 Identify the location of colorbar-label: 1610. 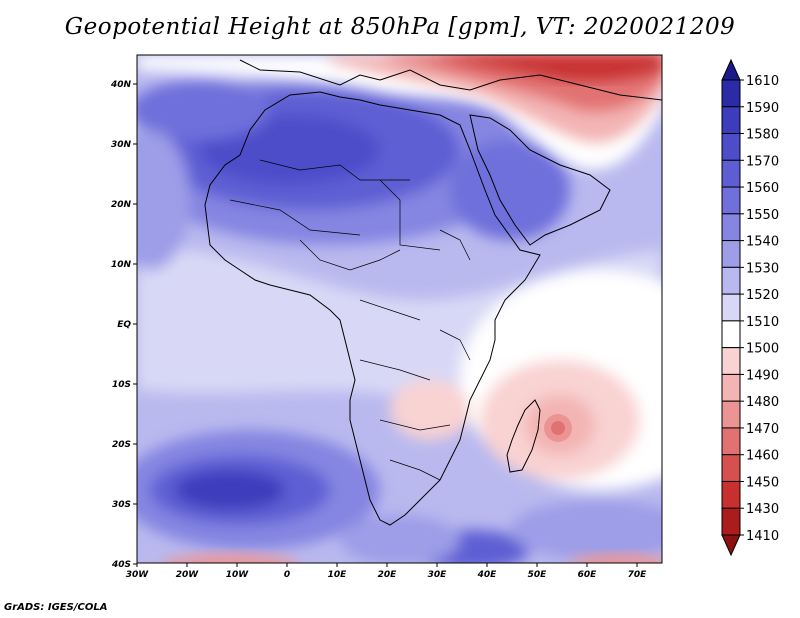
(762, 81).